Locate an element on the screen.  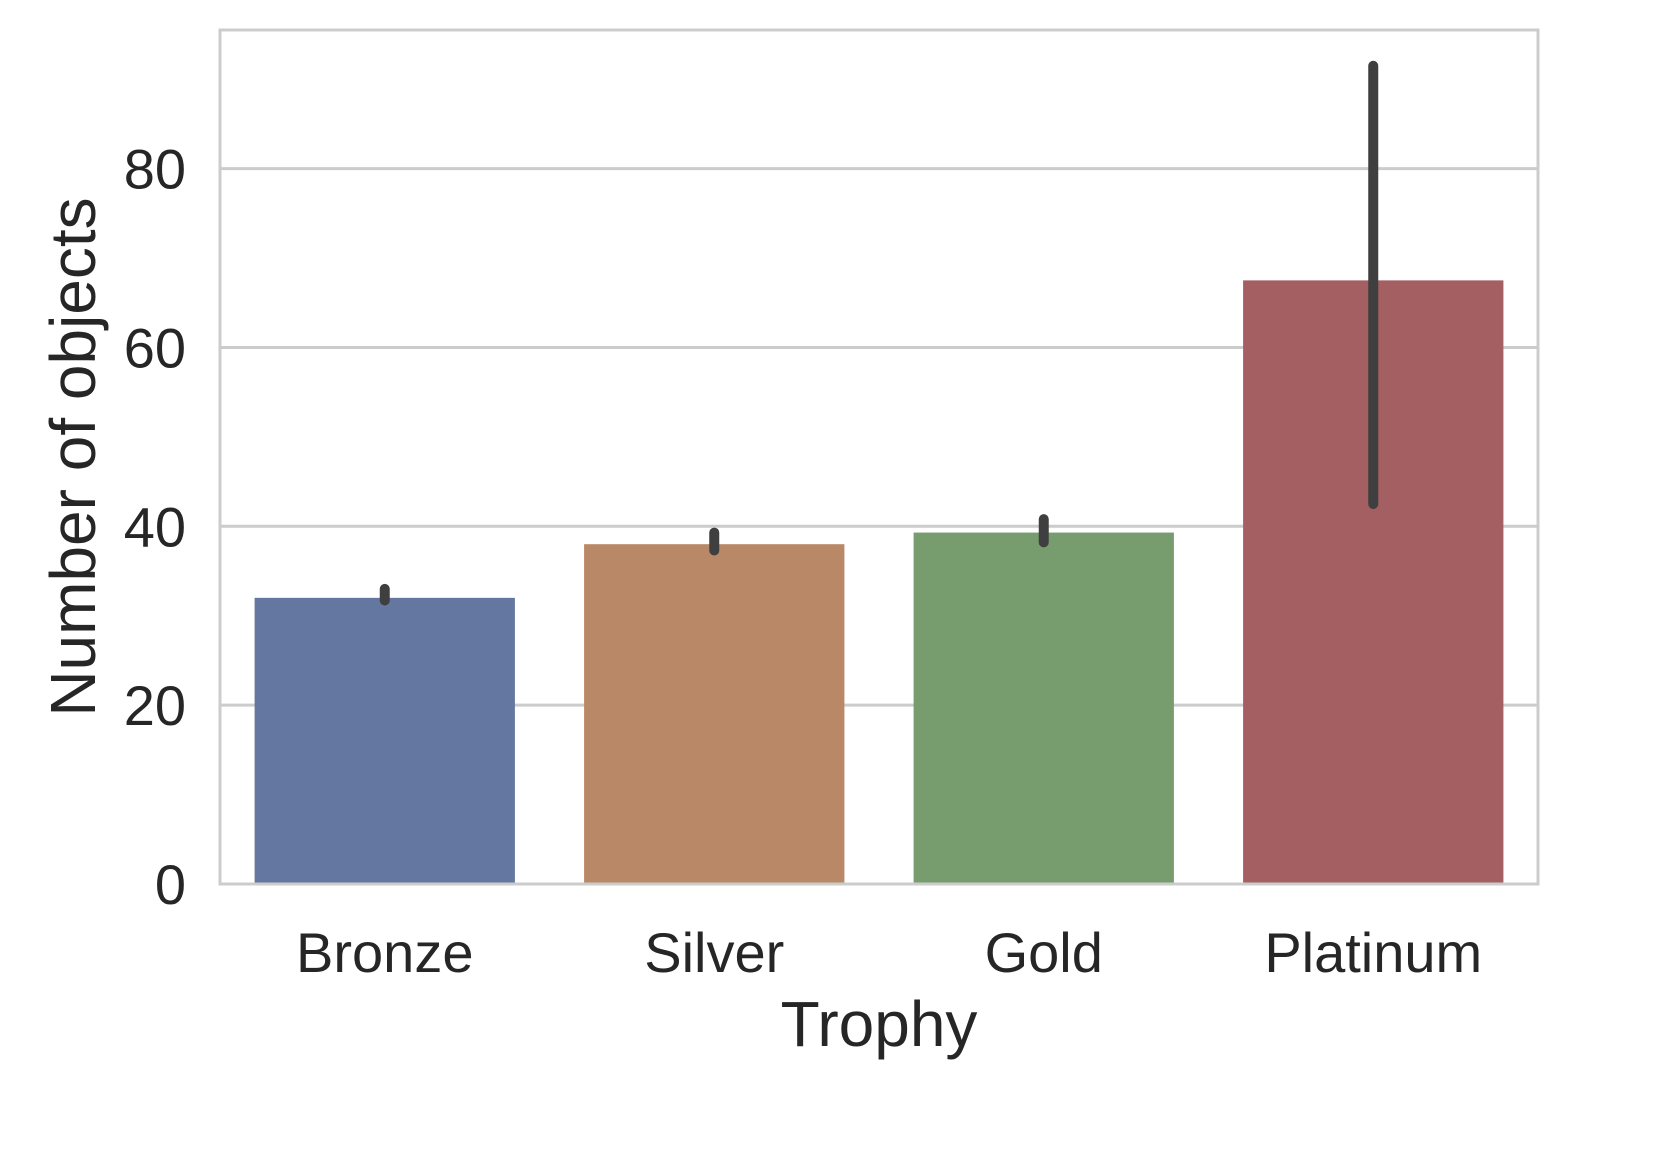
y-tick-labels: 0 20 40 60 80 is located at coordinates (155, 527).